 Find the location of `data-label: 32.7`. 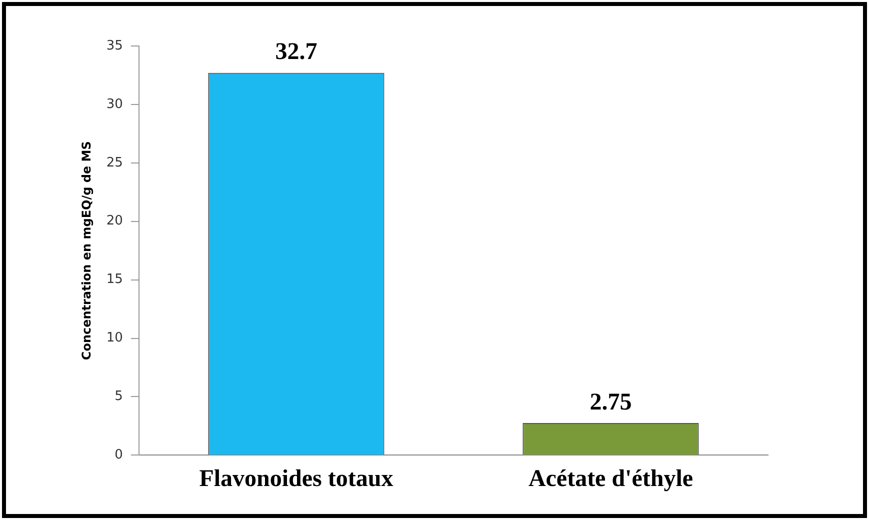

data-label: 32.7 is located at coordinates (296, 52).